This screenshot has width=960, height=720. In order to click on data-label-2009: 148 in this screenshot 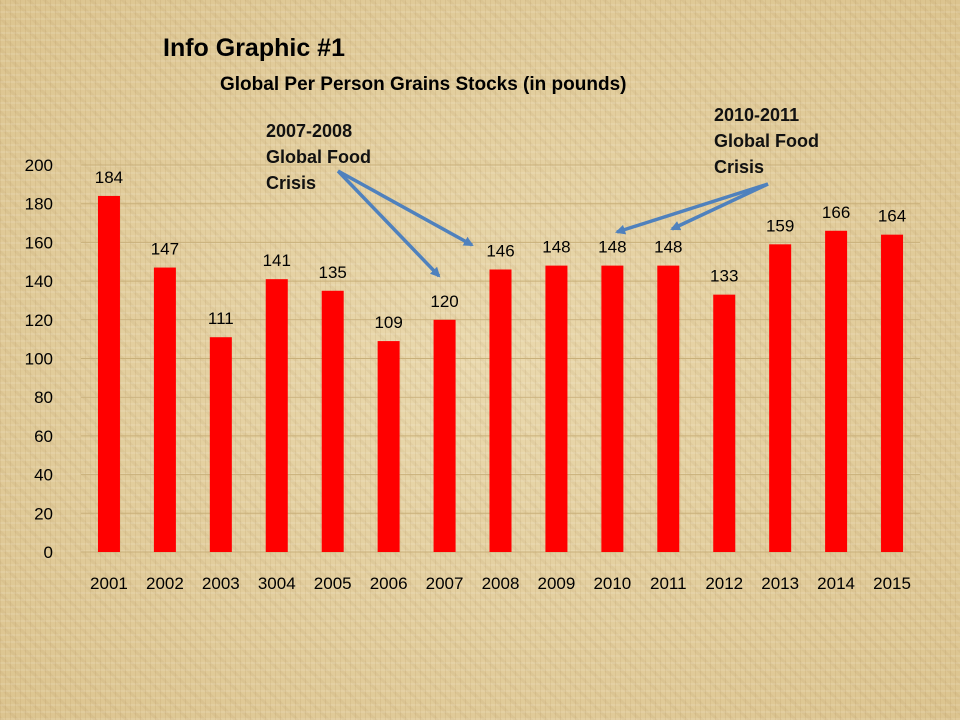, I will do `click(556, 247)`.